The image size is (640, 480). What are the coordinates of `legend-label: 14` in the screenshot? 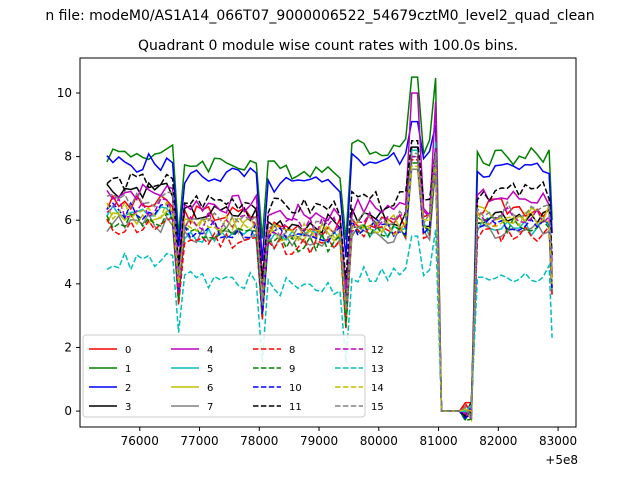 It's located at (377, 388).